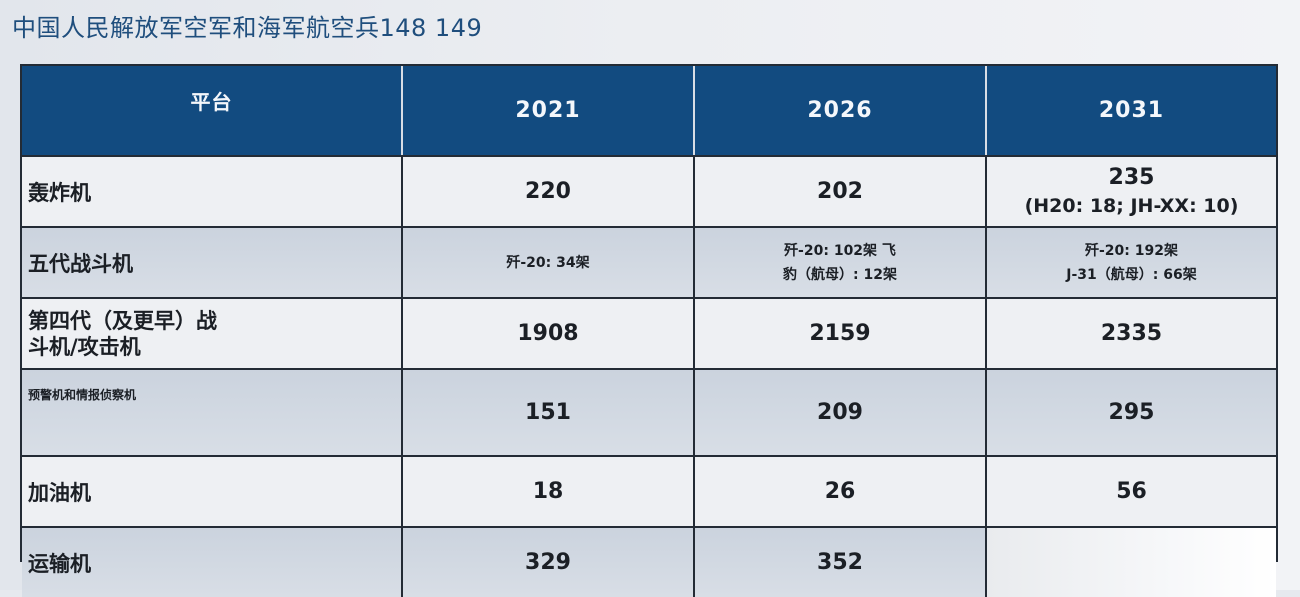 Image resolution: width=1300 pixels, height=597 pixels. What do you see at coordinates (212, 334) in the screenshot?
I see `row-label-4th-gen-fighters: 第四代（及更早）战 斗机/攻击机` at bounding box center [212, 334].